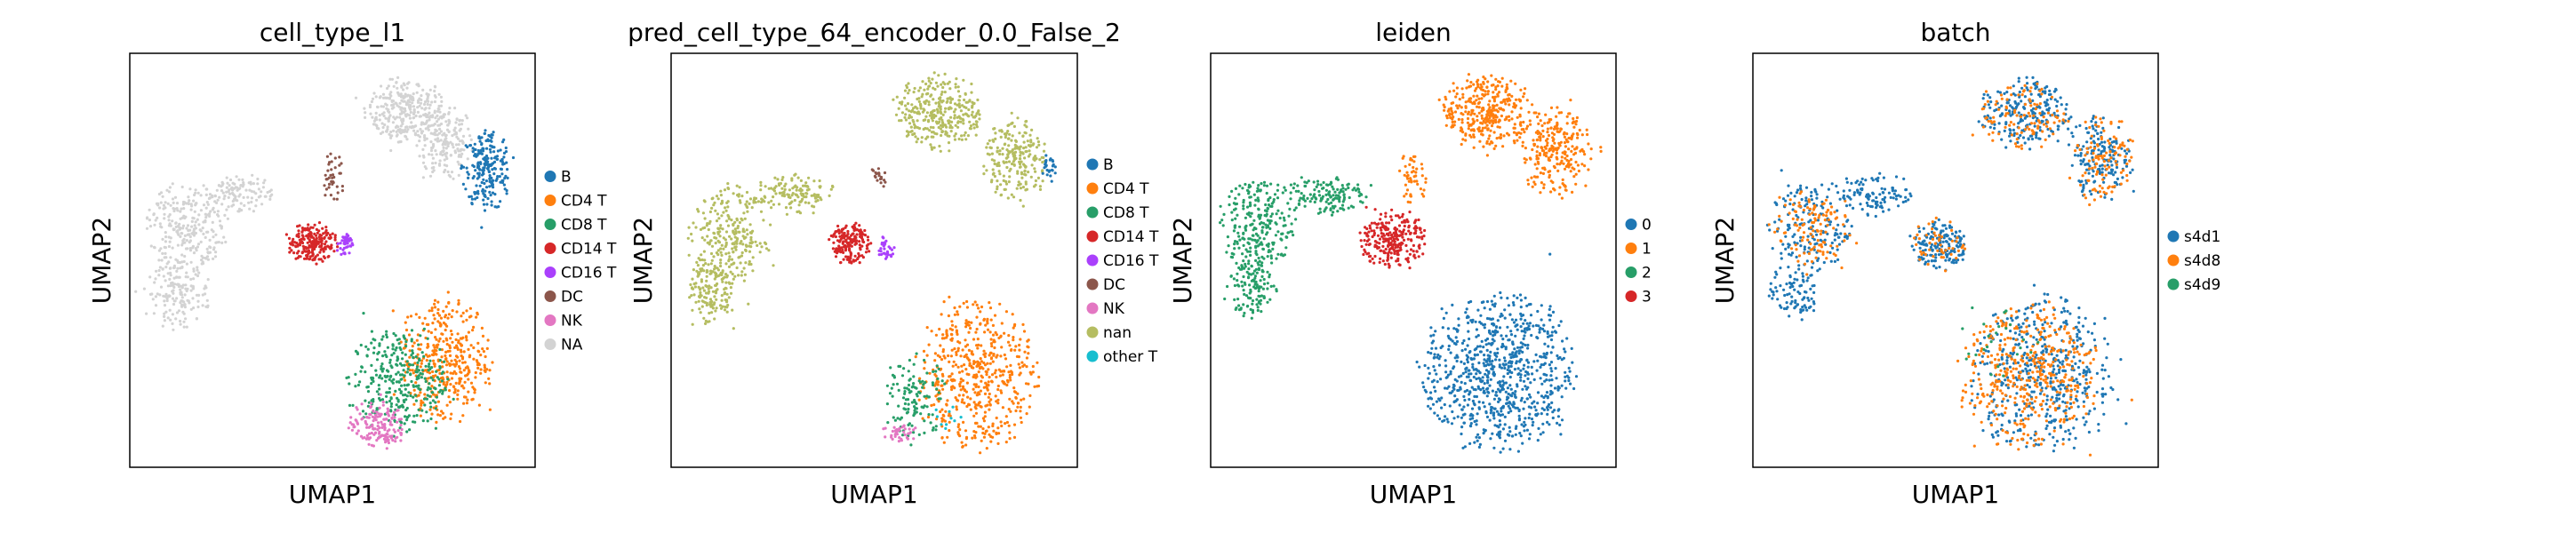 The height and width of the screenshot is (533, 2576). I want to click on legend-label: nan, so click(1117, 333).